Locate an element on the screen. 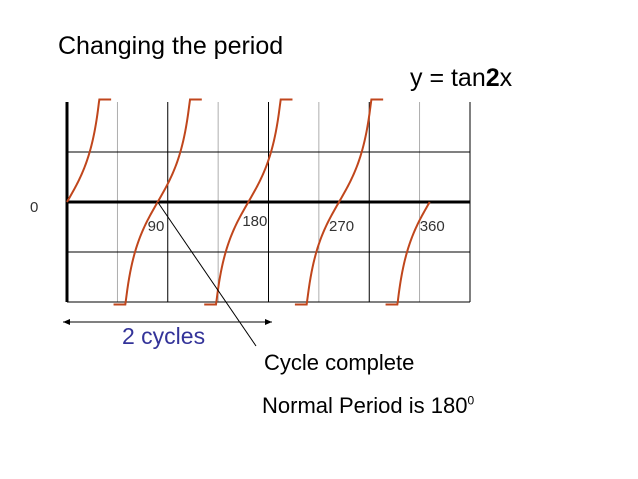 The width and height of the screenshot is (638, 479). slide-title: Changing the period is located at coordinates (171, 46).